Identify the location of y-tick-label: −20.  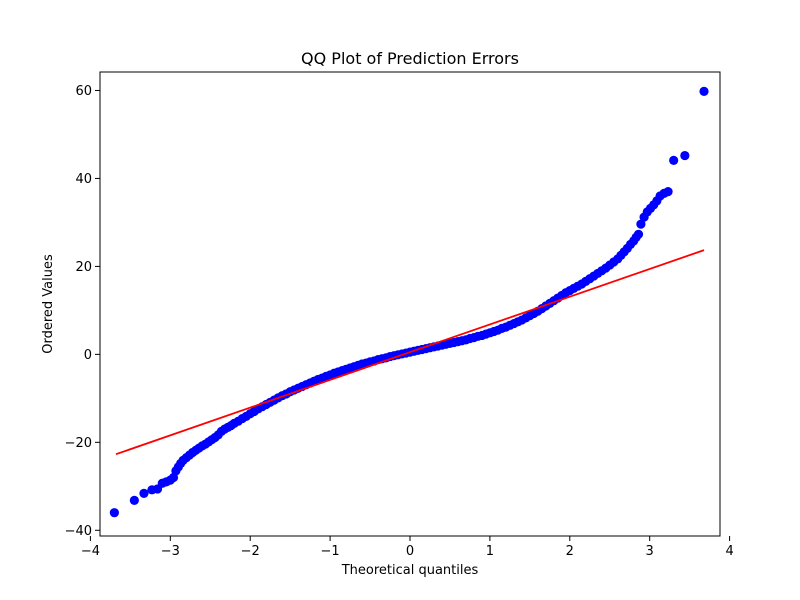
(78, 443).